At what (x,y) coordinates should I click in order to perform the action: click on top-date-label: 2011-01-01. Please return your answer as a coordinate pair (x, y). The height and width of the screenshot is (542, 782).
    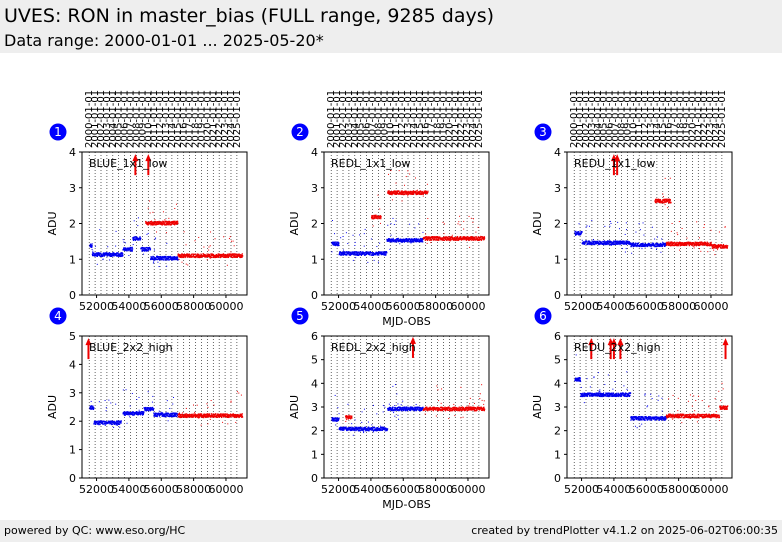
    Looking at the image, I should click on (396, 119).